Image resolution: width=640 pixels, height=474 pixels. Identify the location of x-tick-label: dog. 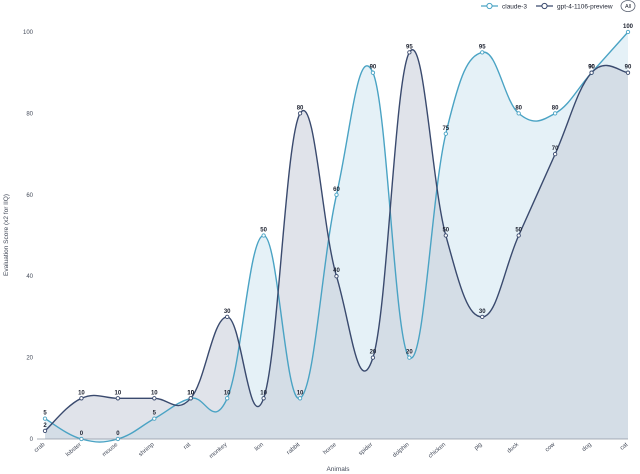
(587, 447).